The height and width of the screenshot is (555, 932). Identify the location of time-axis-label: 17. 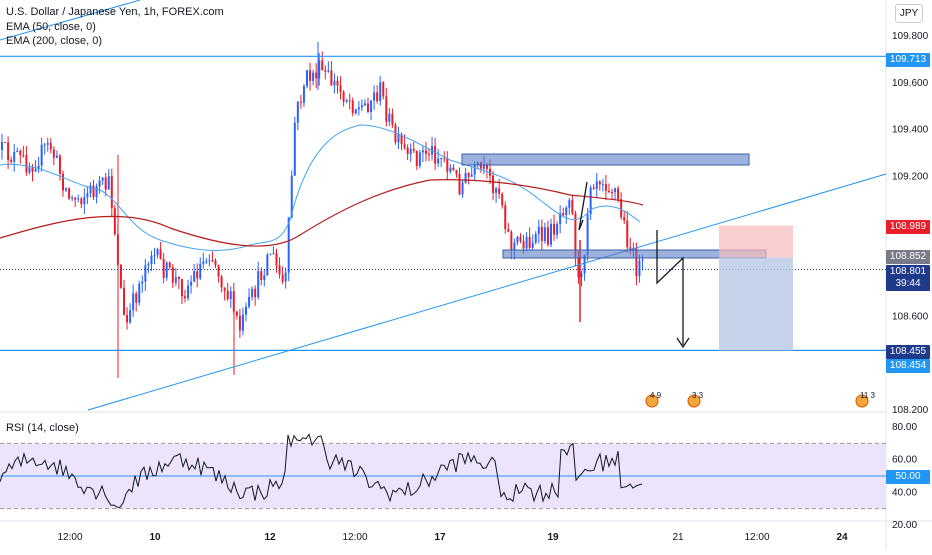
(440, 537).